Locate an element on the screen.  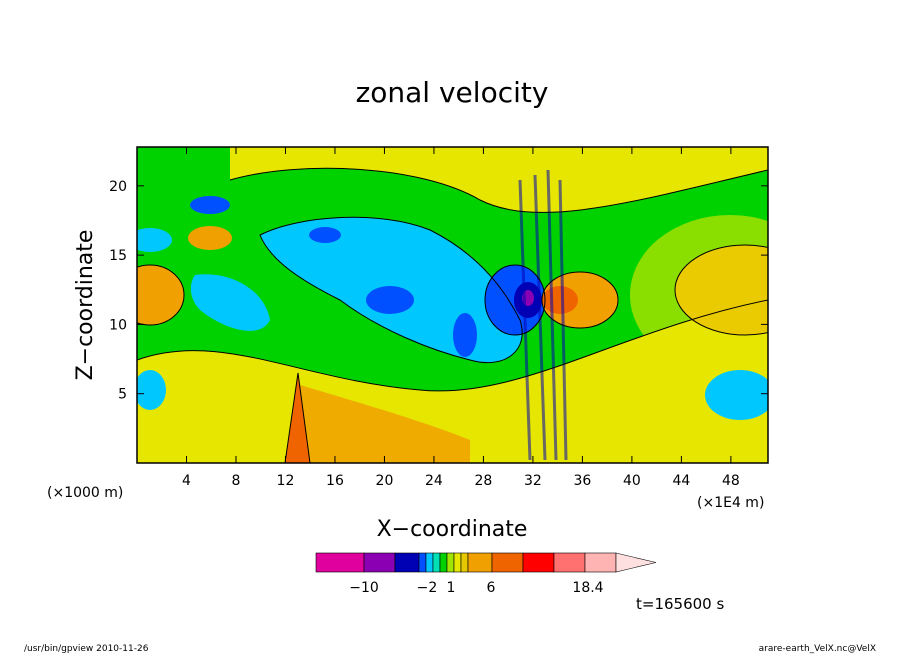
colorbar-tick-label: 18.4 is located at coordinates (587, 588).